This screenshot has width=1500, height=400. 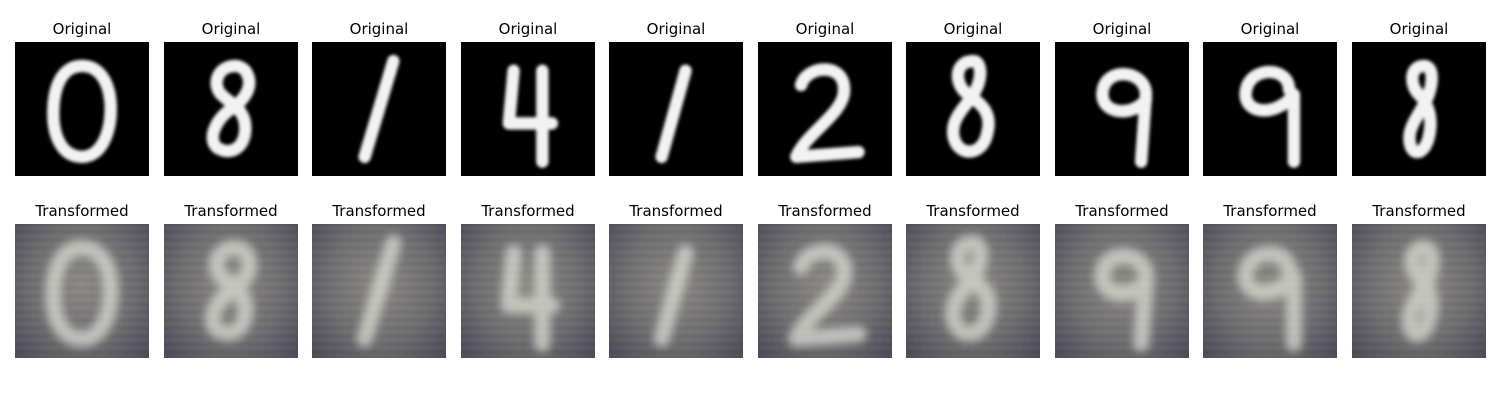 I want to click on noise-texture, so click(x=528, y=291).